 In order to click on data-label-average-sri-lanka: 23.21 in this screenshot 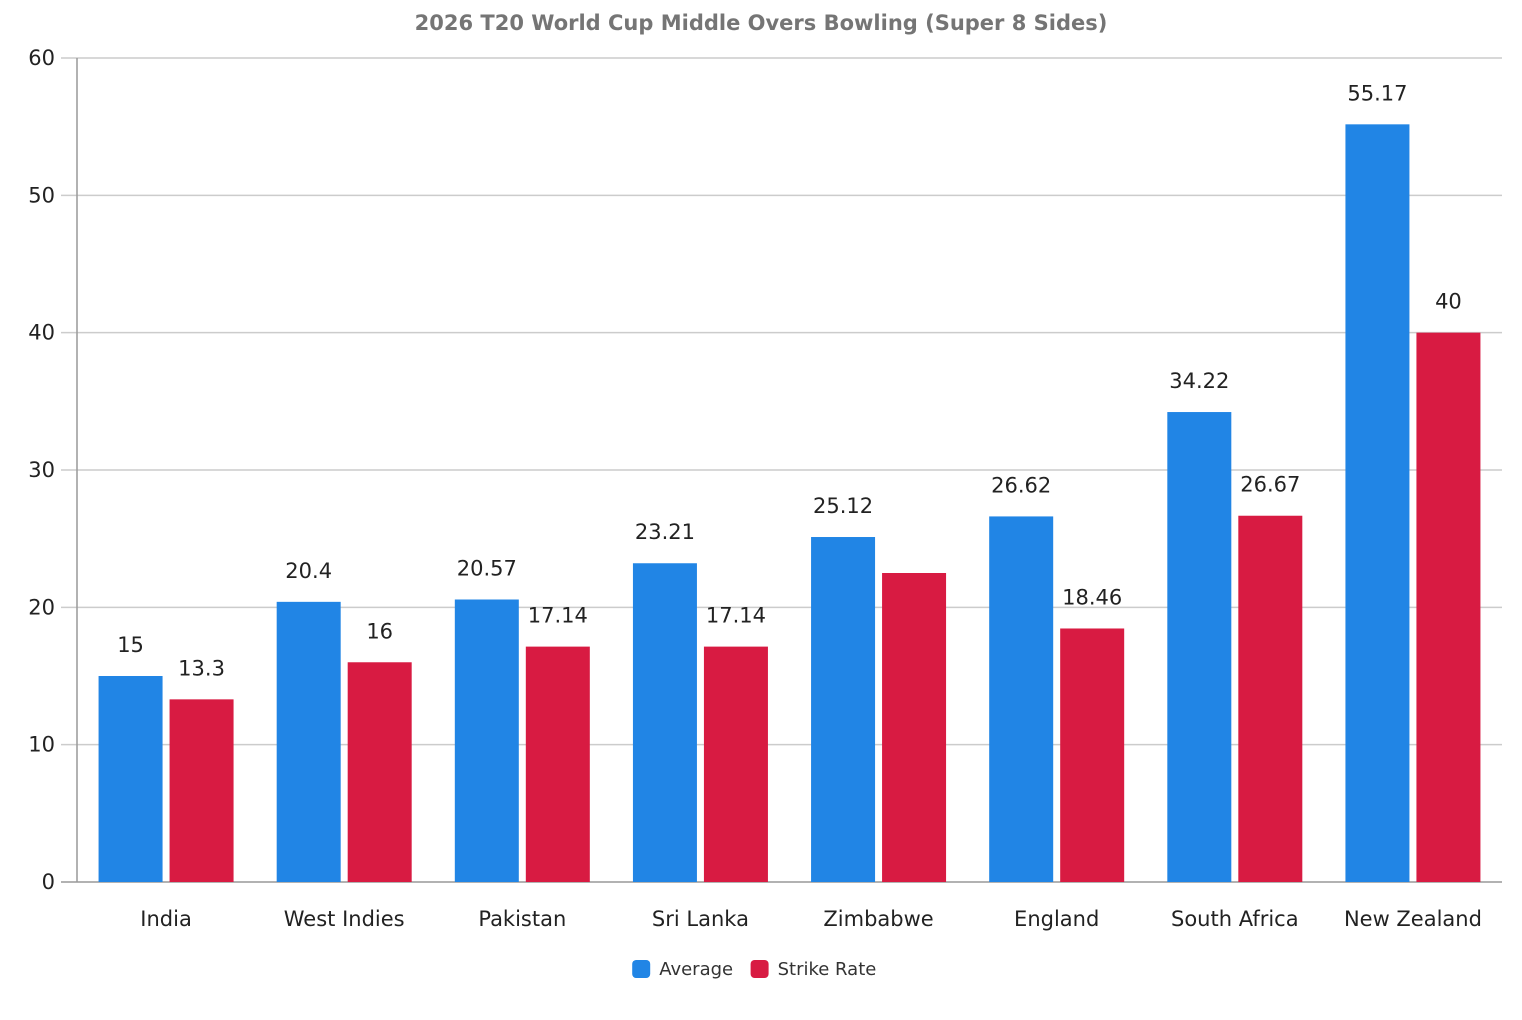, I will do `click(665, 532)`.